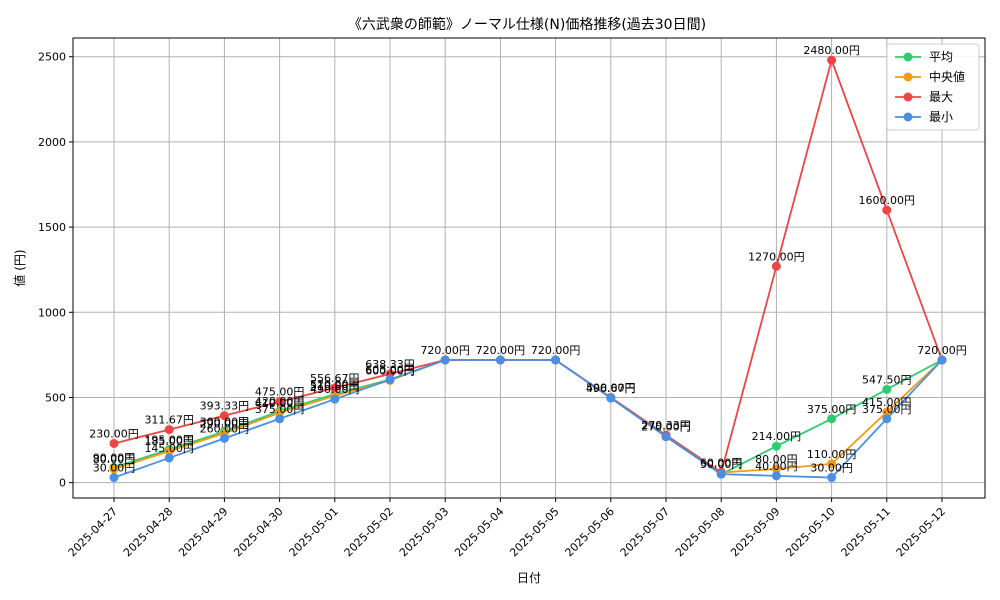 This screenshot has width=1000, height=600. What do you see at coordinates (62, 483) in the screenshot?
I see `y-tick-label: 0` at bounding box center [62, 483].